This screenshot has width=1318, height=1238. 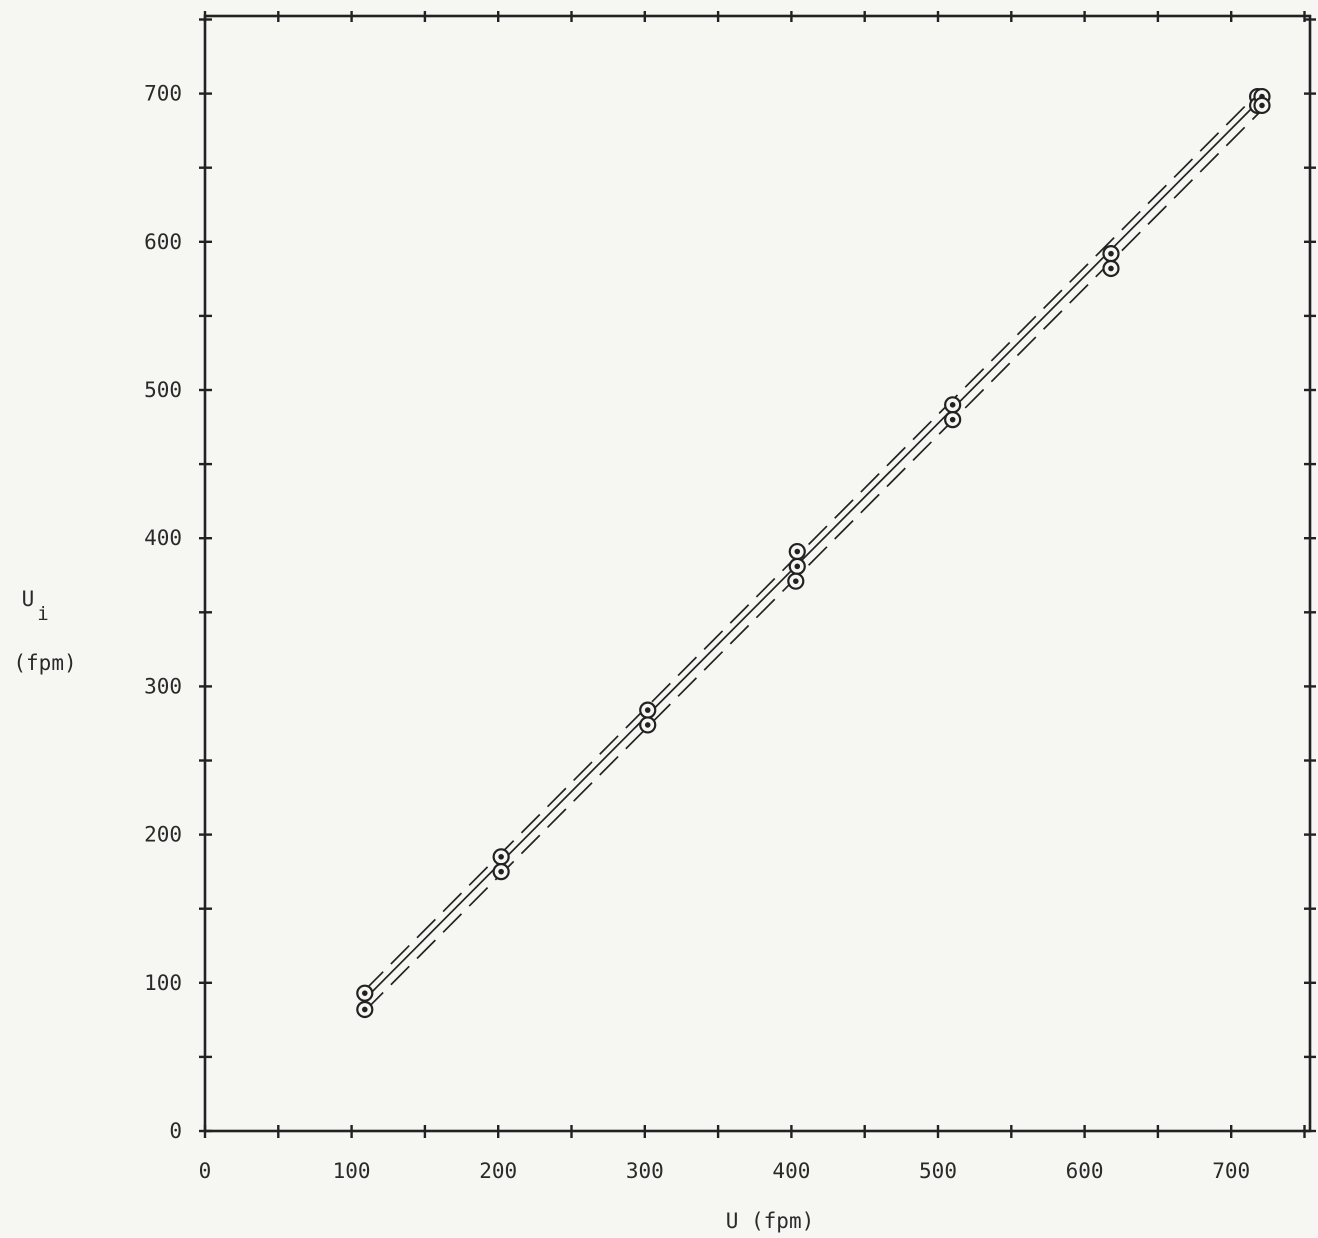 I want to click on x-tick-label: 600, so click(x=1085, y=1171).